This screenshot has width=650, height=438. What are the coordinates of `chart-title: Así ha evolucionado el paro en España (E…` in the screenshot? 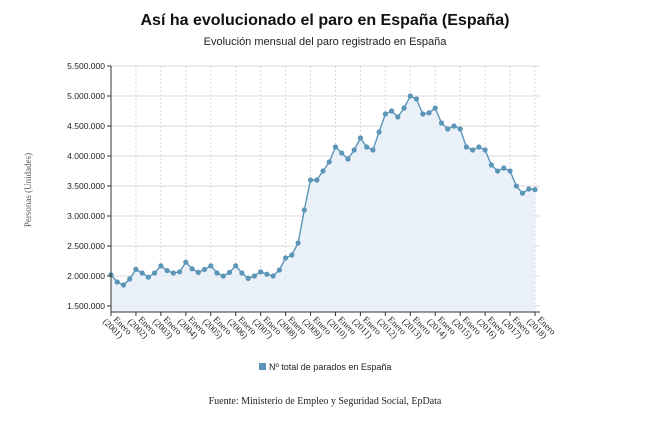 It's located at (325, 20).